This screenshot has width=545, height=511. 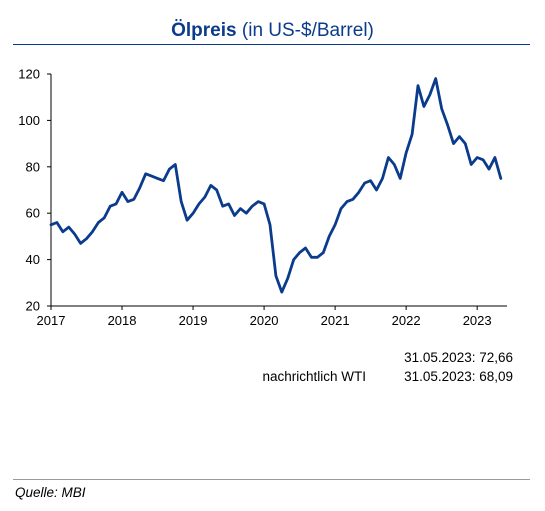 What do you see at coordinates (204, 30) in the screenshot?
I see `chart-title-bold: Ölpreis` at bounding box center [204, 30].